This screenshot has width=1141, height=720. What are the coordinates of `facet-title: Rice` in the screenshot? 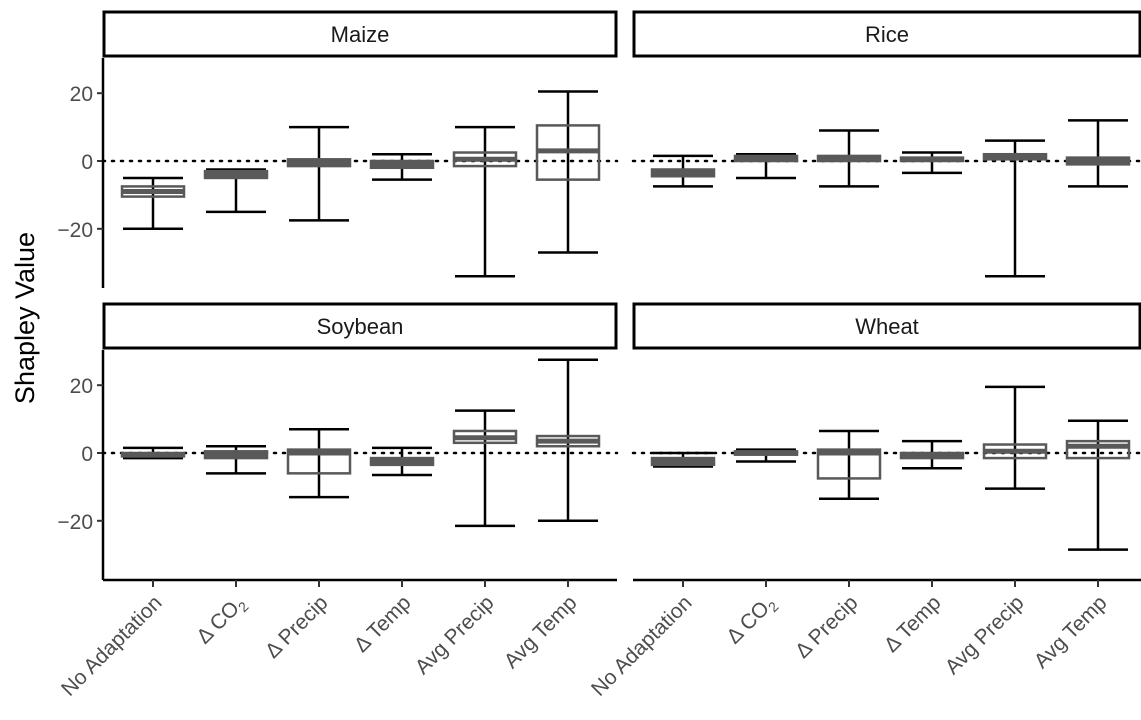 It's located at (887, 34).